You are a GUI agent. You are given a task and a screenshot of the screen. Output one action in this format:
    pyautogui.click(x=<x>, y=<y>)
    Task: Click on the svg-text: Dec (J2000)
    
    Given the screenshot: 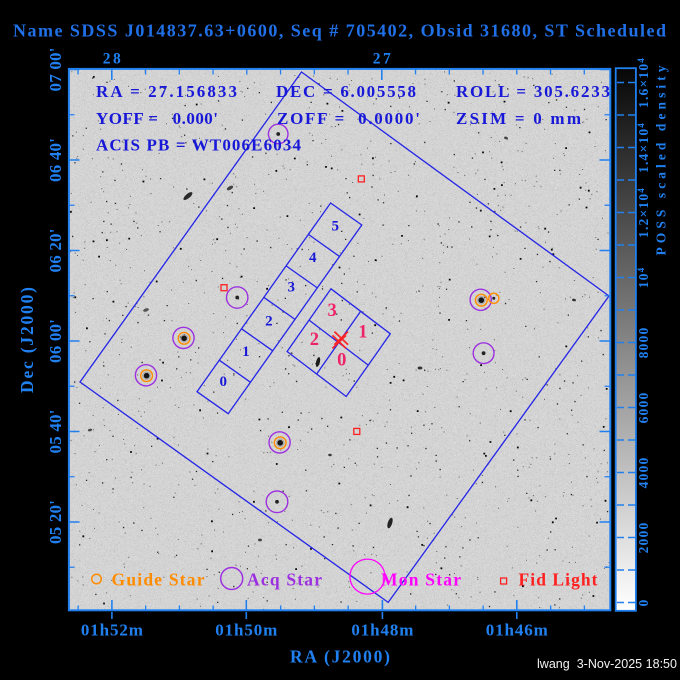 What is the action you would take?
    pyautogui.click(x=27, y=340)
    